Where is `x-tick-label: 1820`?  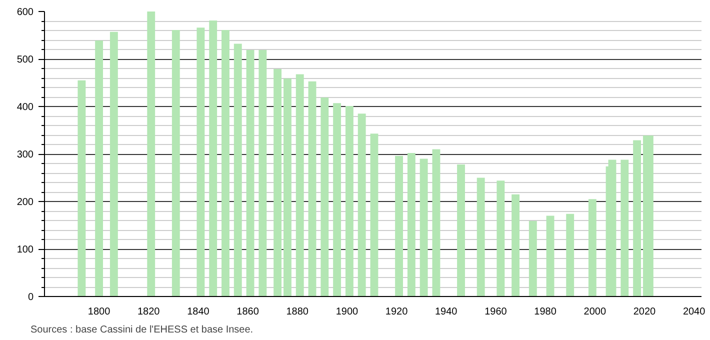
x-tick-label: 1820 is located at coordinates (149, 312).